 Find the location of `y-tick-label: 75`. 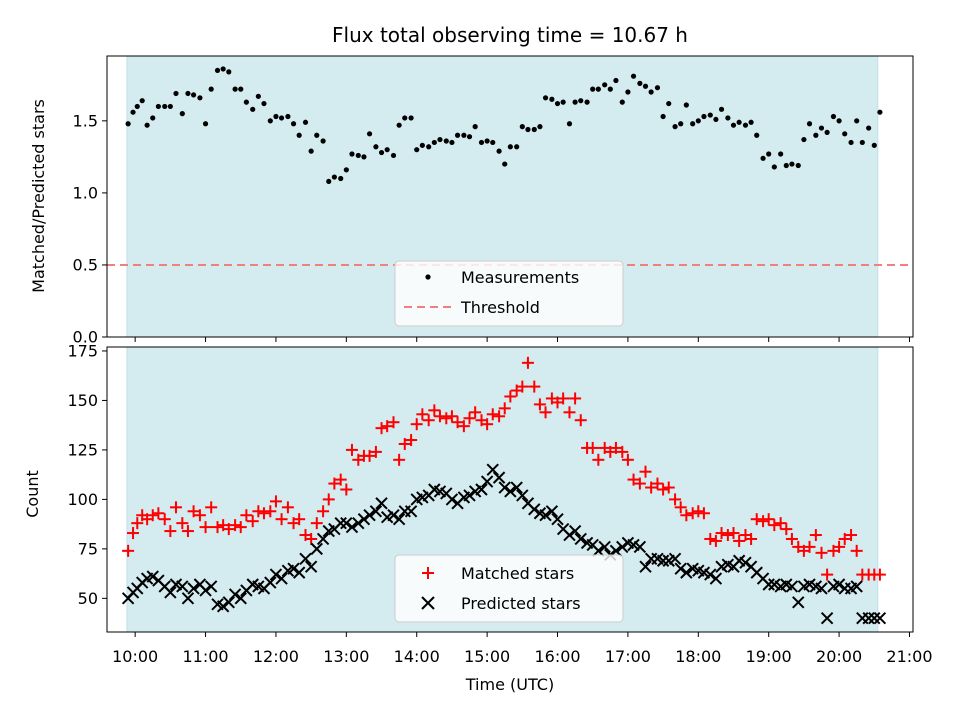

y-tick-label: 75 is located at coordinates (88, 548).